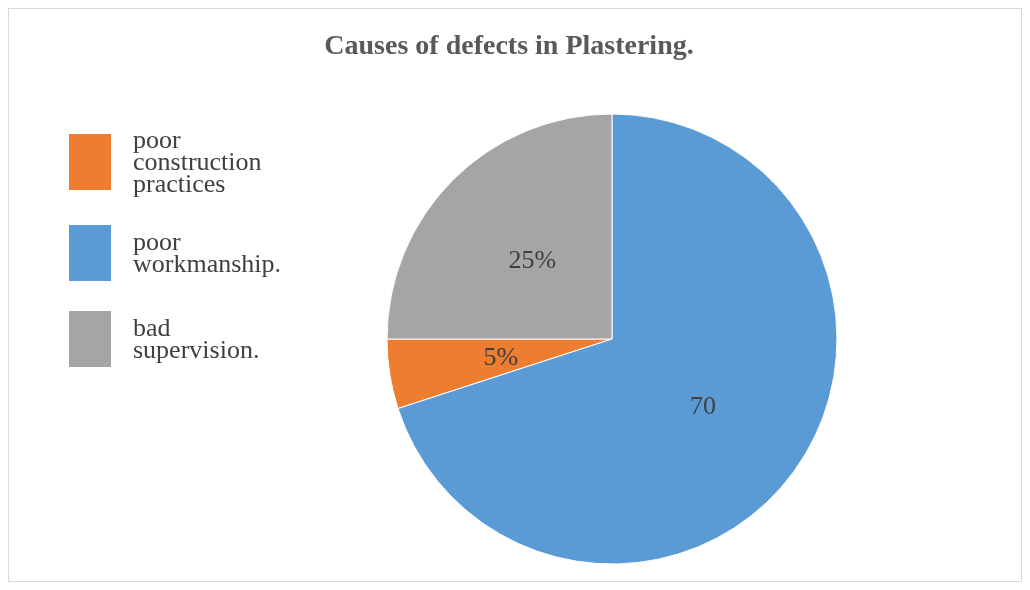  Describe the element at coordinates (509, 45) in the screenshot. I see `chart-title: Causes of defects in Plastering.` at that location.